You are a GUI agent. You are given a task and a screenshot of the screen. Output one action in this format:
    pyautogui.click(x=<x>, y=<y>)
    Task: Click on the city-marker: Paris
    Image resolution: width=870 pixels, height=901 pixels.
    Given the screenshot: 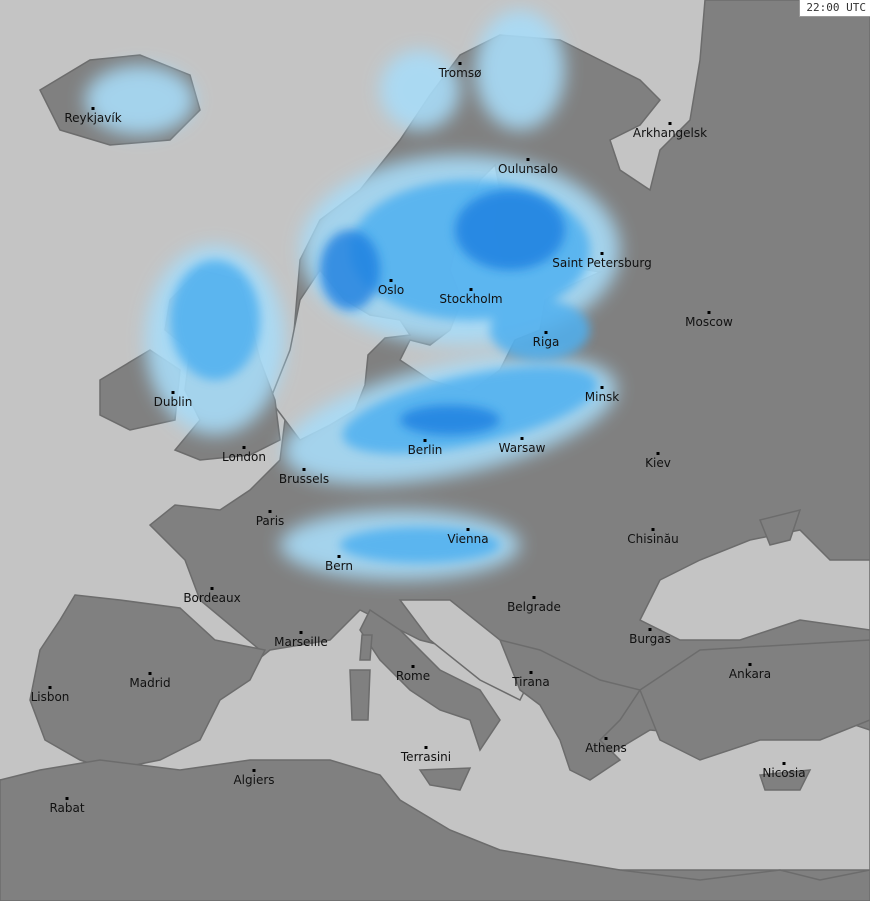 What is the action you would take?
    pyautogui.click(x=270, y=519)
    